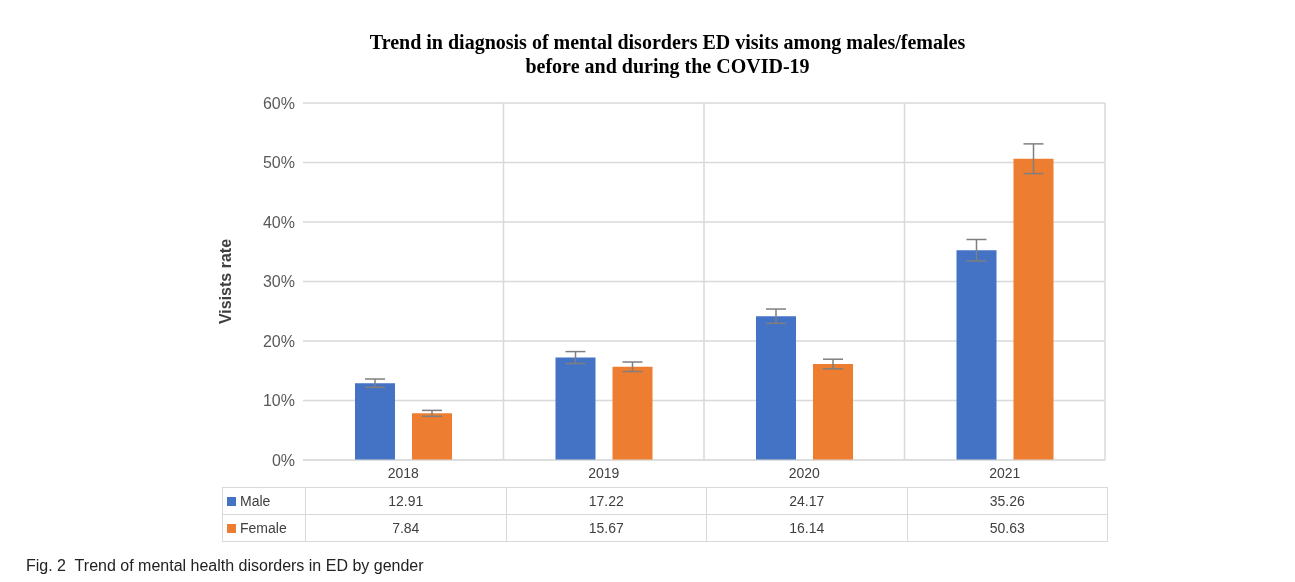 The height and width of the screenshot is (582, 1295). Describe the element at coordinates (1005, 472) in the screenshot. I see `x-tick-label: 2021` at that location.